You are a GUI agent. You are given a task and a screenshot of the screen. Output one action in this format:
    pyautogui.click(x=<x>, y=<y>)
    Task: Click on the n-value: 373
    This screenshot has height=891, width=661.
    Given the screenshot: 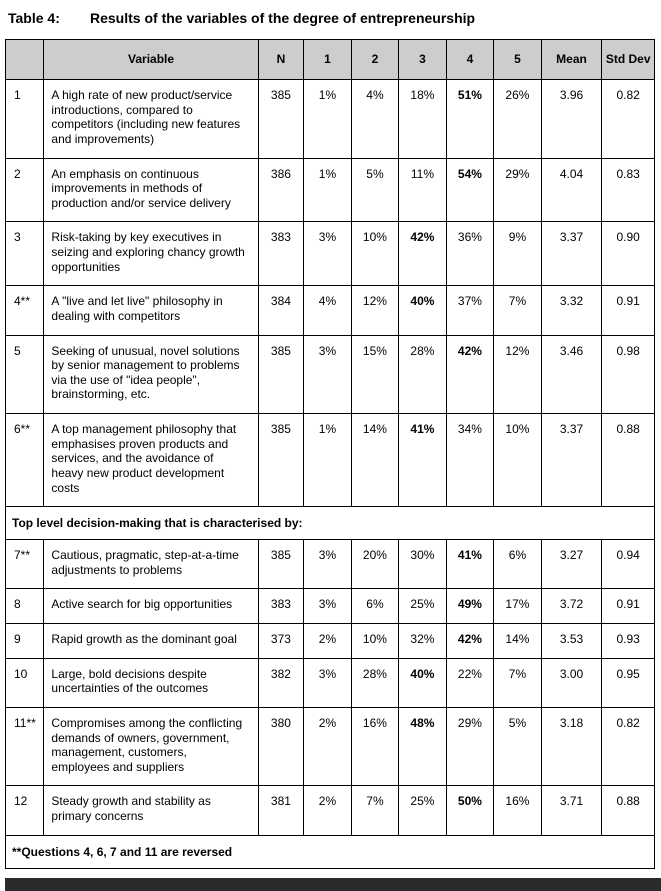 What is the action you would take?
    pyautogui.click(x=281, y=641)
    